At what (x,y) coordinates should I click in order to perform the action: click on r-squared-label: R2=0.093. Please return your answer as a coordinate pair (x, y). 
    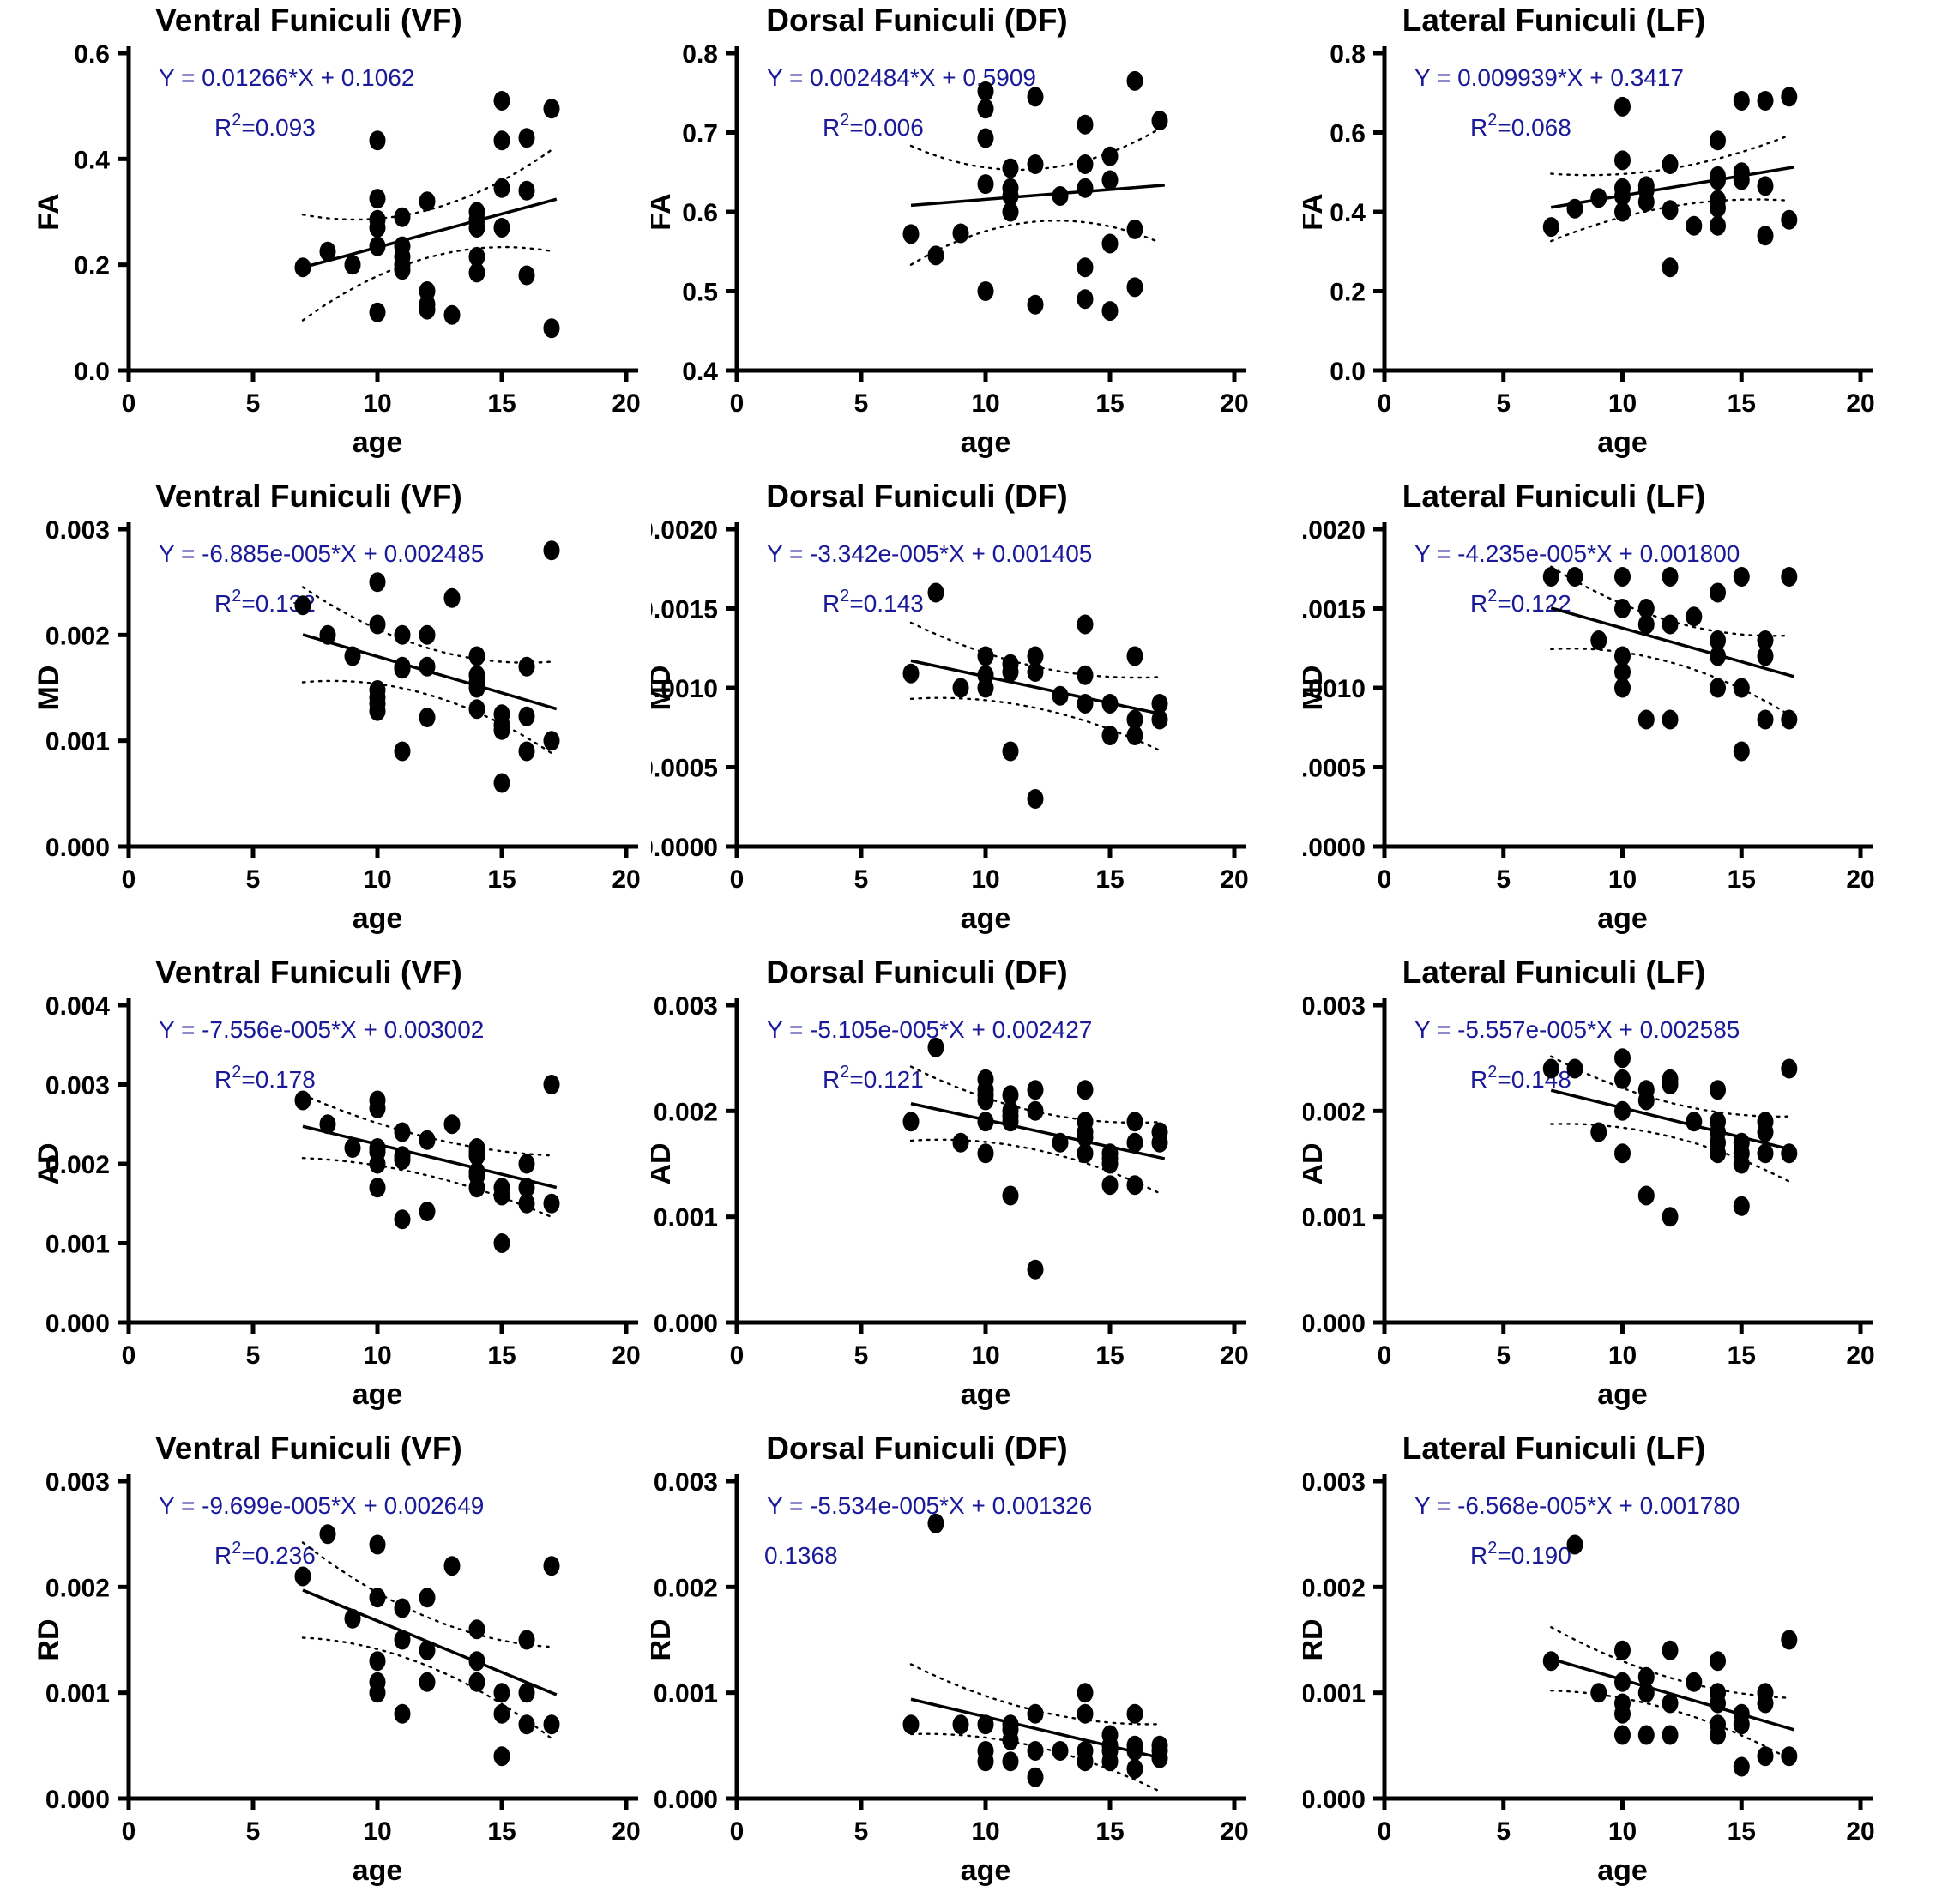
    Looking at the image, I should click on (265, 126).